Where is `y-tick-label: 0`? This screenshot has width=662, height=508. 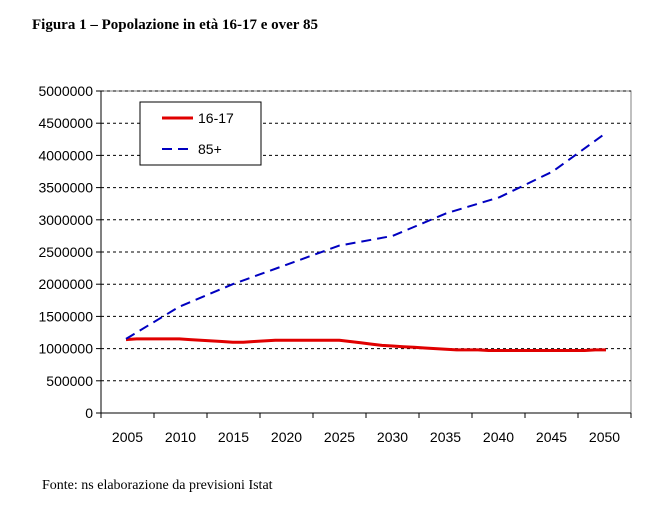
y-tick-label: 0 is located at coordinates (89, 413).